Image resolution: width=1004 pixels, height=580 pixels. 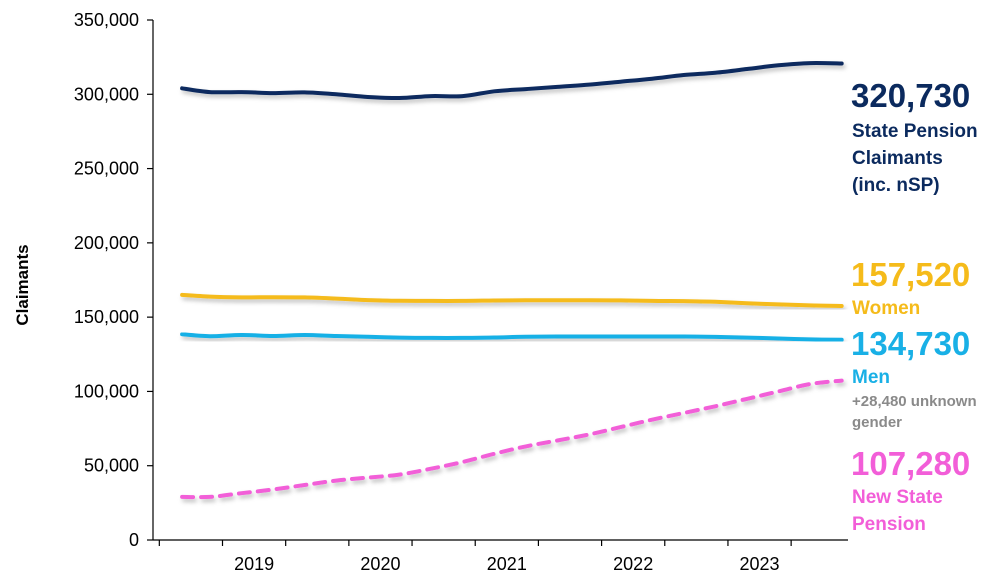 What do you see at coordinates (886, 308) in the screenshot?
I see `end-label-women: Women` at bounding box center [886, 308].